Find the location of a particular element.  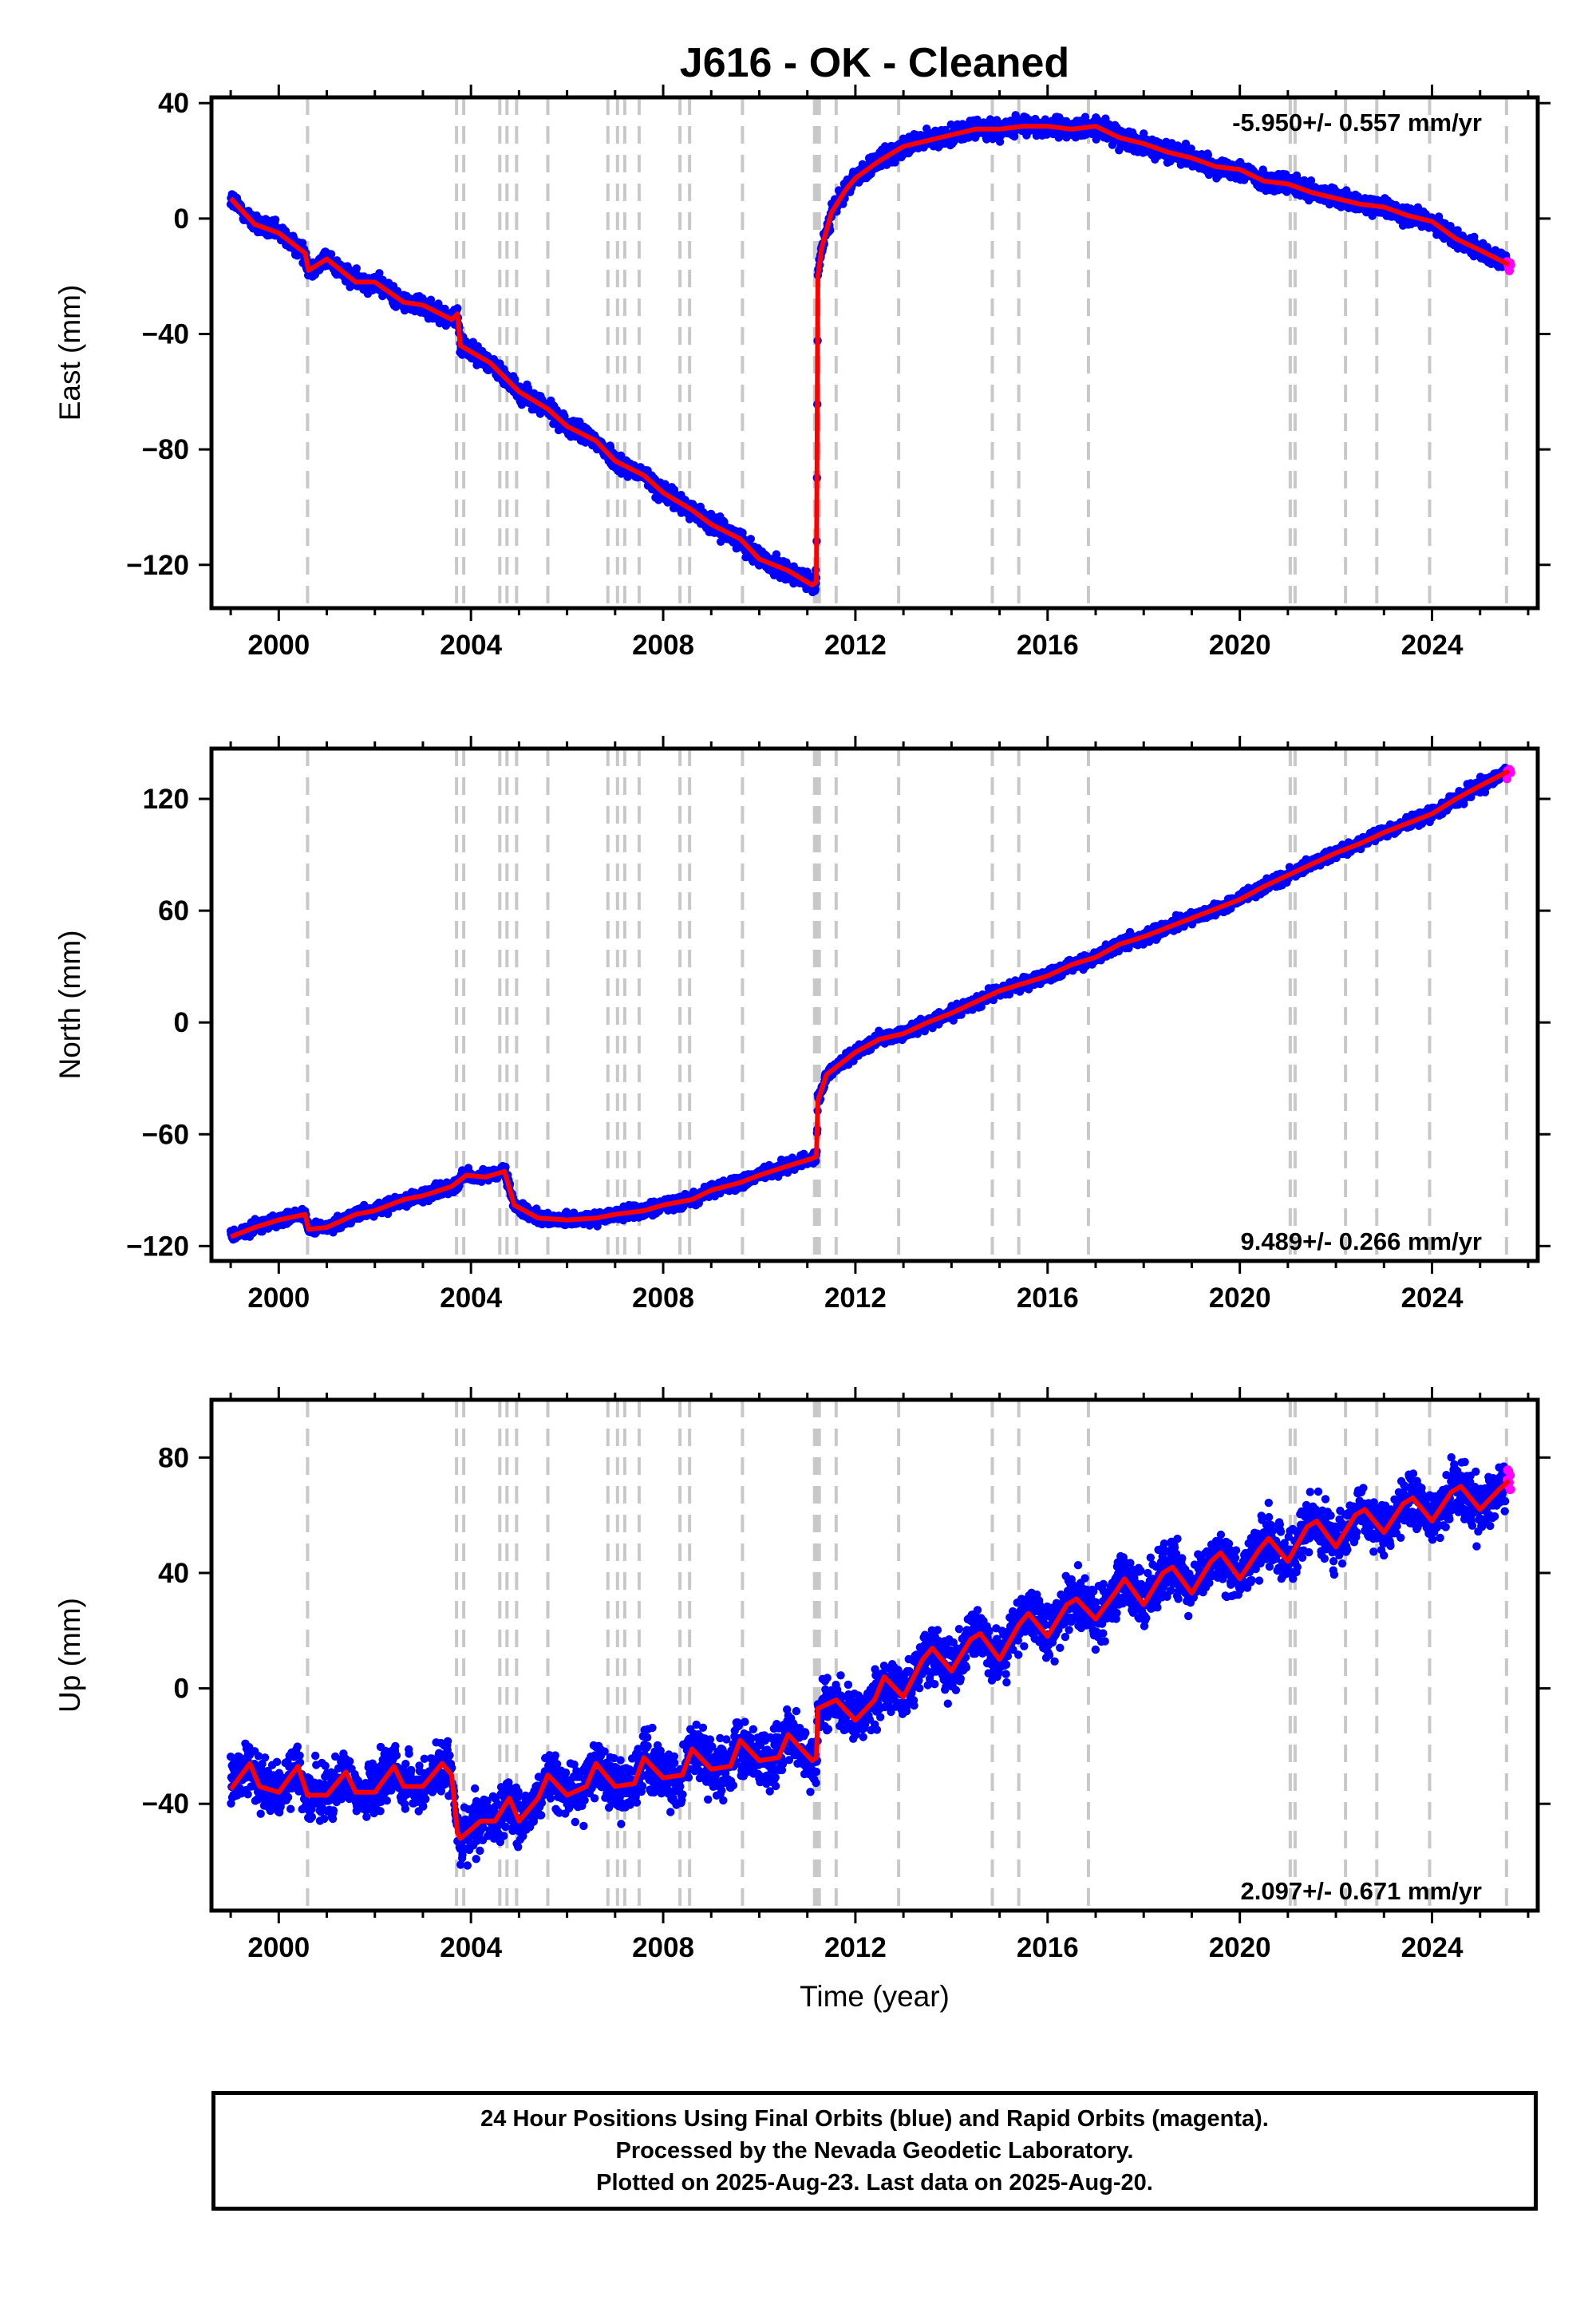

y-tick-label: −80 is located at coordinates (165, 449).